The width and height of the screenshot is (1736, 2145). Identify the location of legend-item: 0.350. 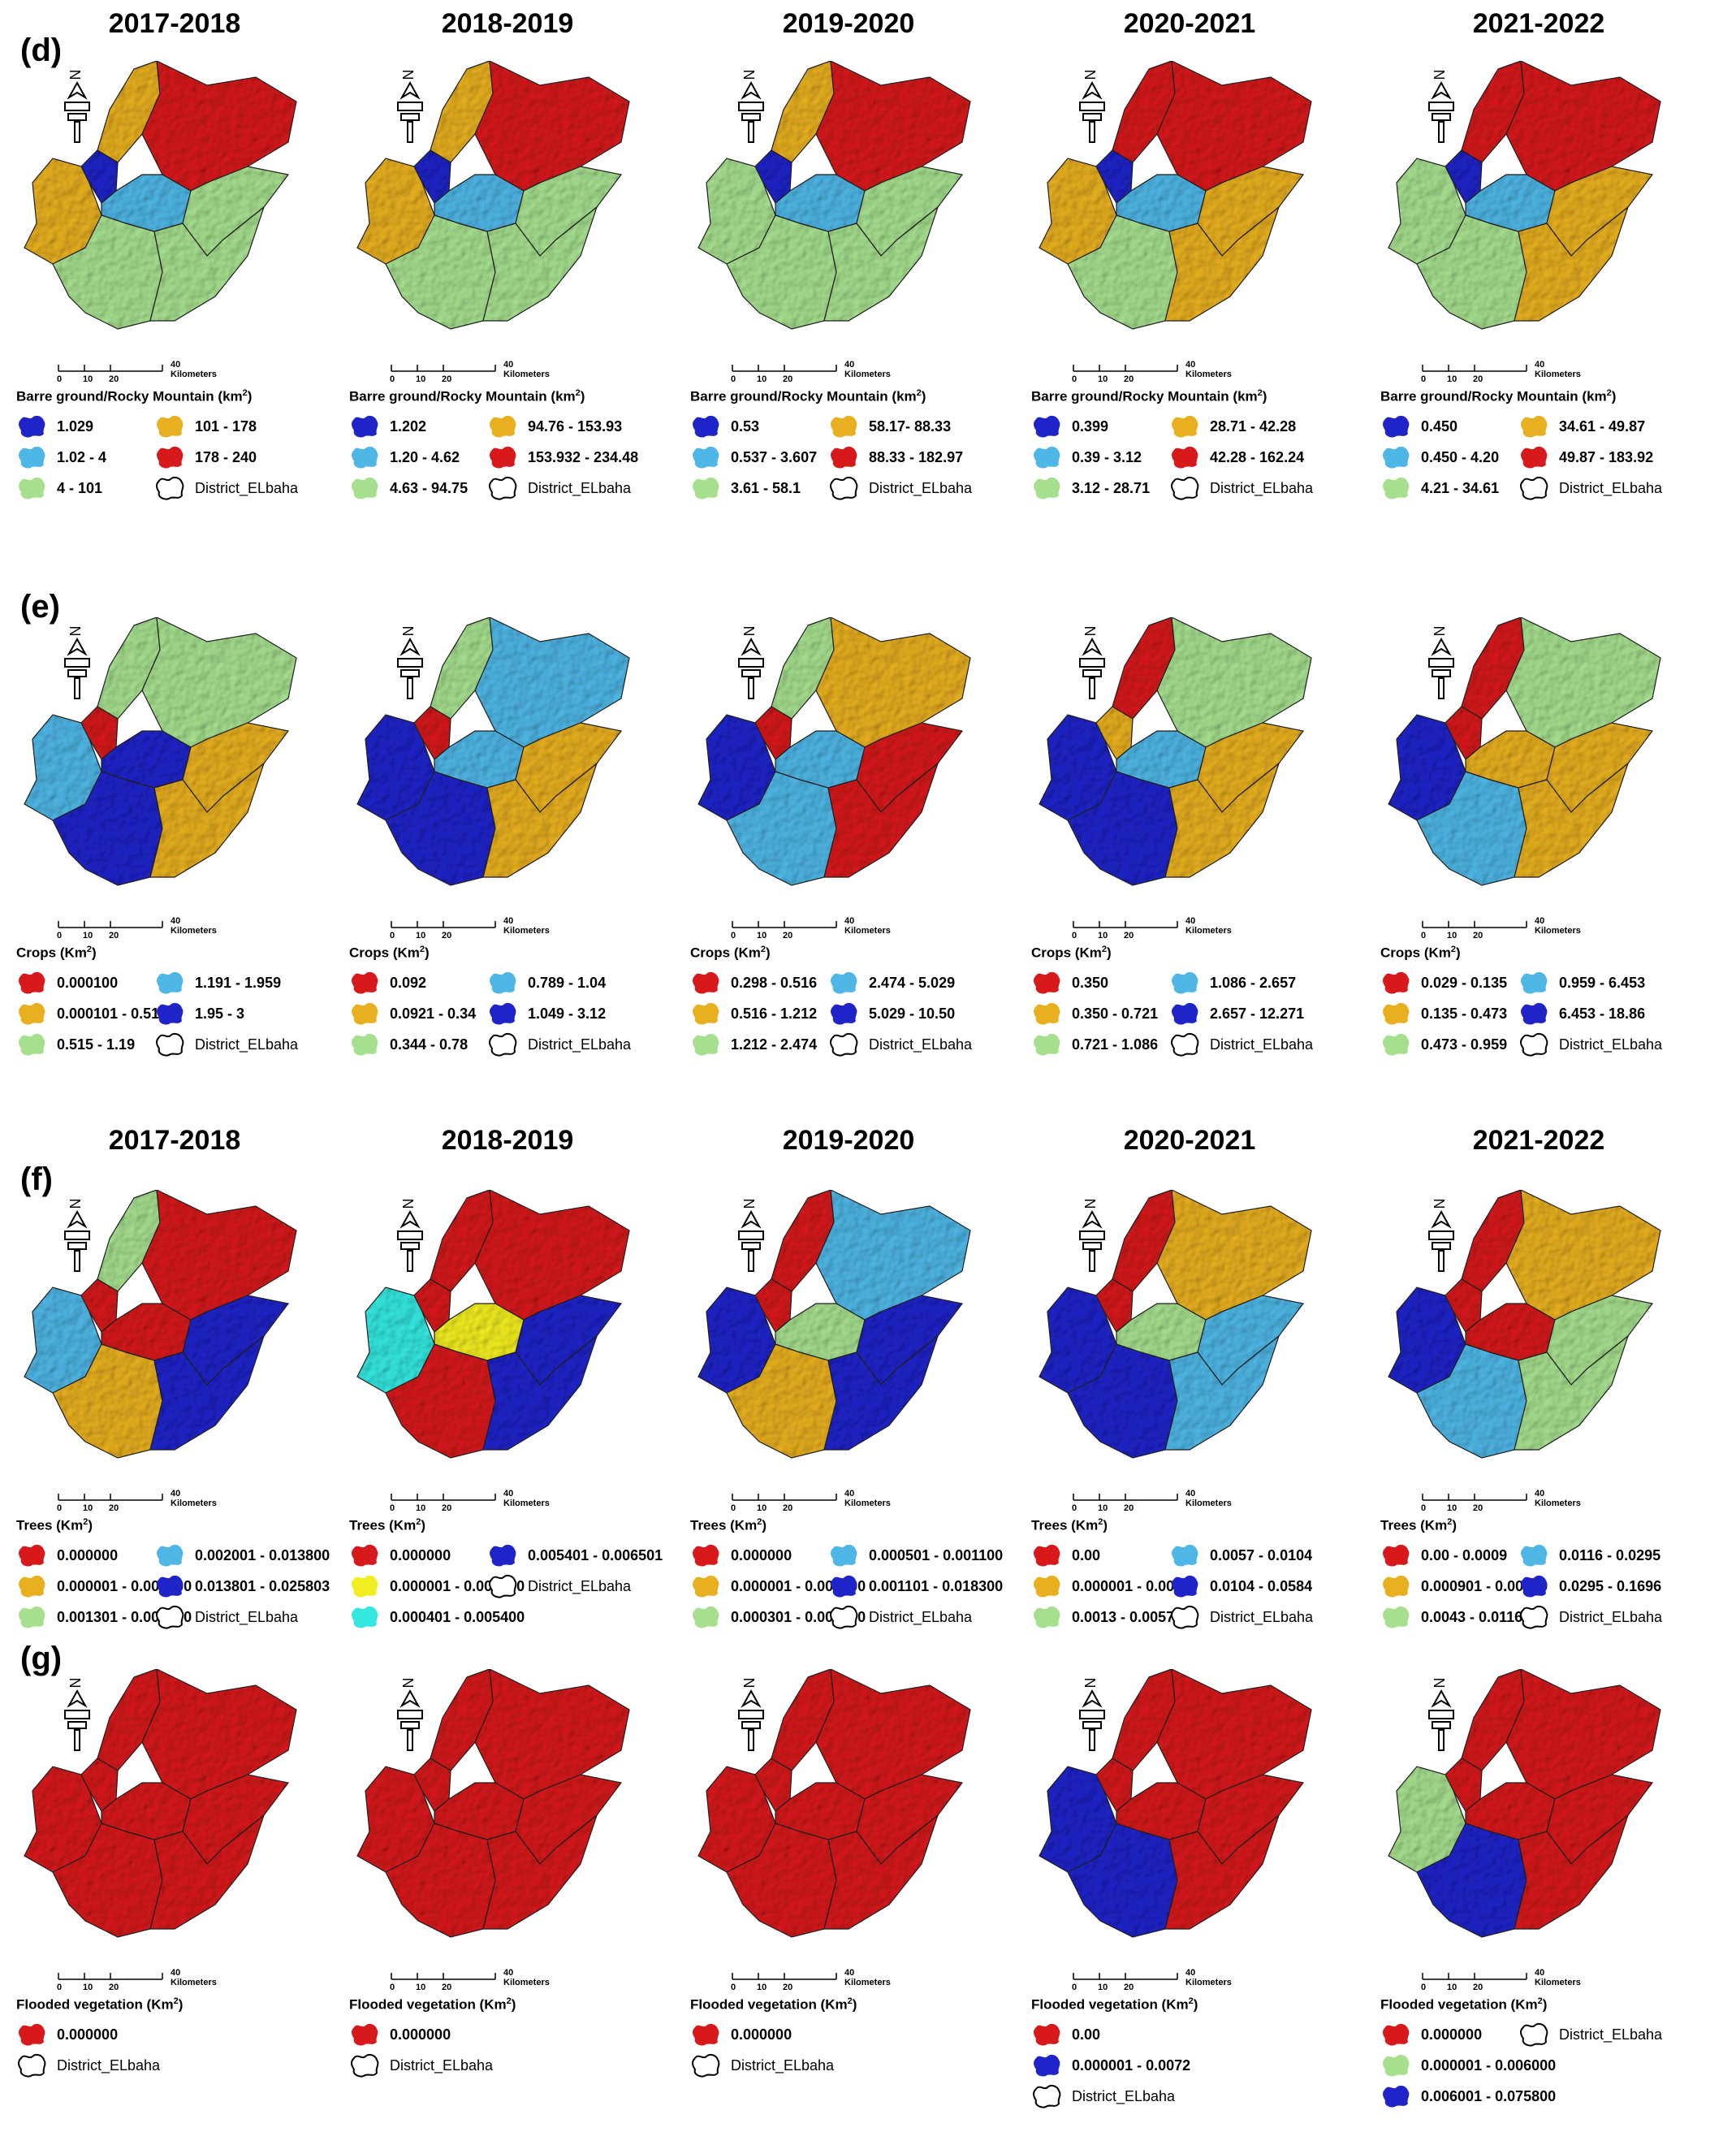
(1069, 983).